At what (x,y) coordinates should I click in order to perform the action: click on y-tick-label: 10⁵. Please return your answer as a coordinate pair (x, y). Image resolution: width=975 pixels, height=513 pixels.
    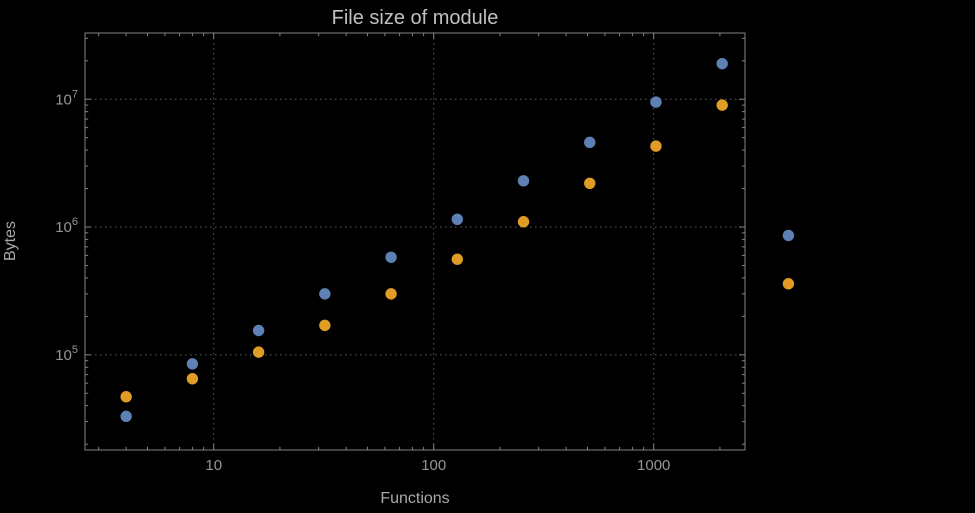
    Looking at the image, I should click on (66, 354).